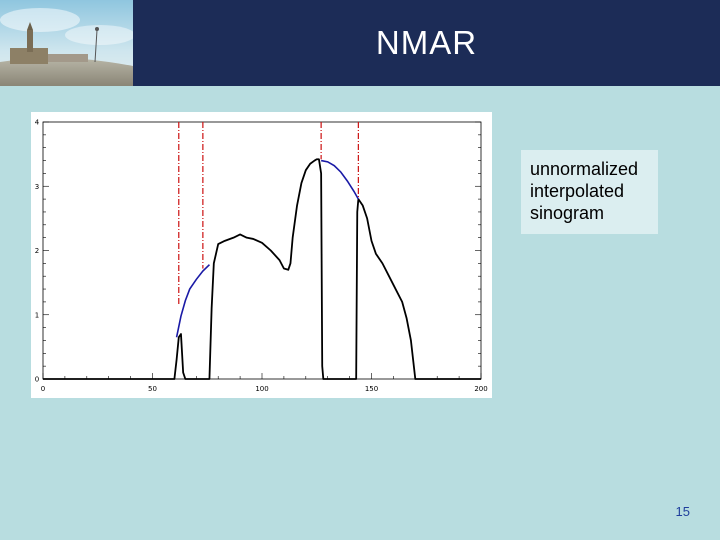 This screenshot has width=720, height=540. I want to click on x-tick-label: 200, so click(480, 389).